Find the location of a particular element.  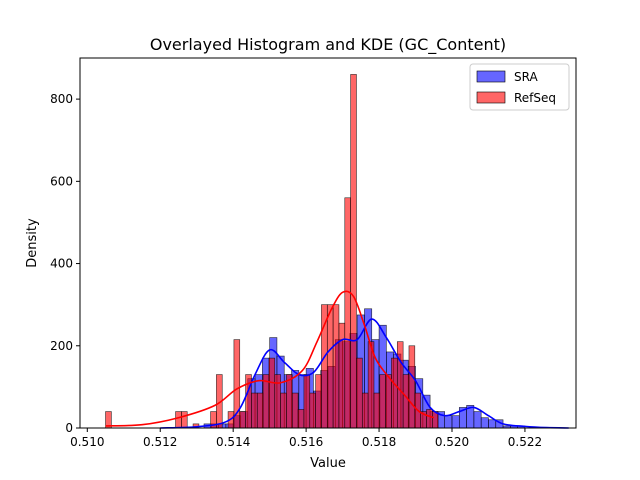

legend-swatch-refseq is located at coordinates (491, 97).